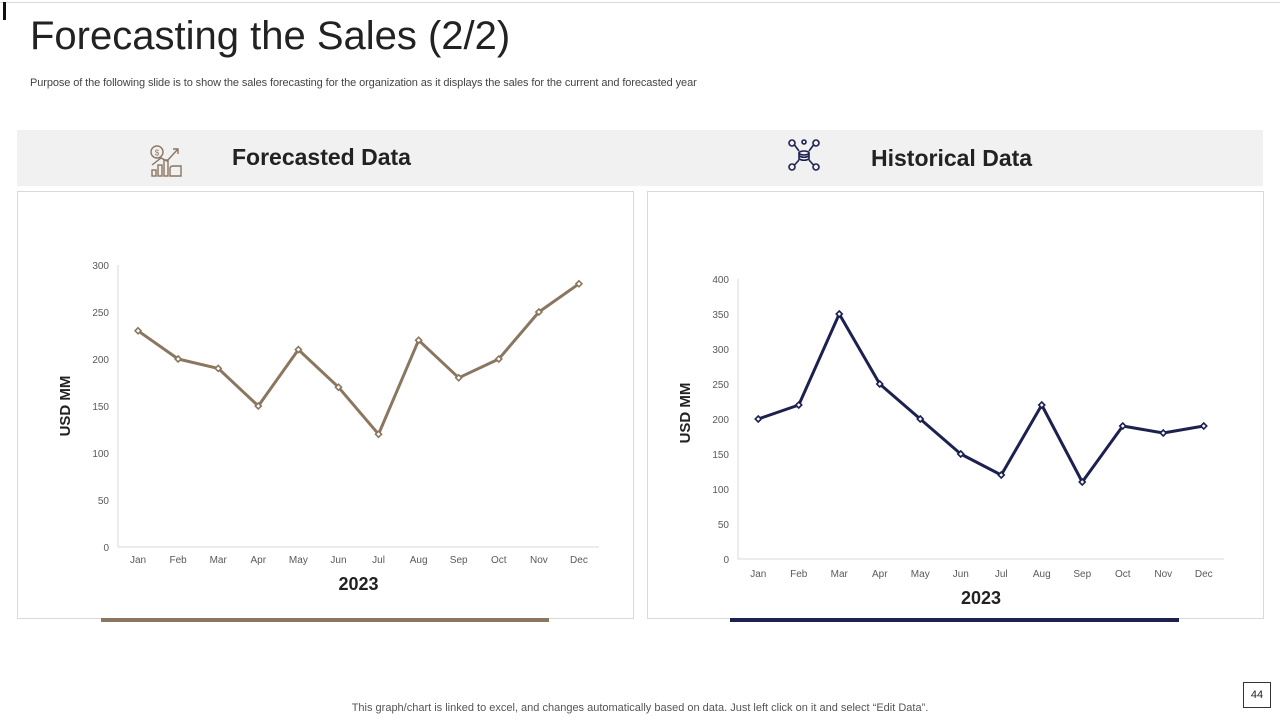  Describe the element at coordinates (325, 620) in the screenshot. I see `forecast-accent-bar` at that location.